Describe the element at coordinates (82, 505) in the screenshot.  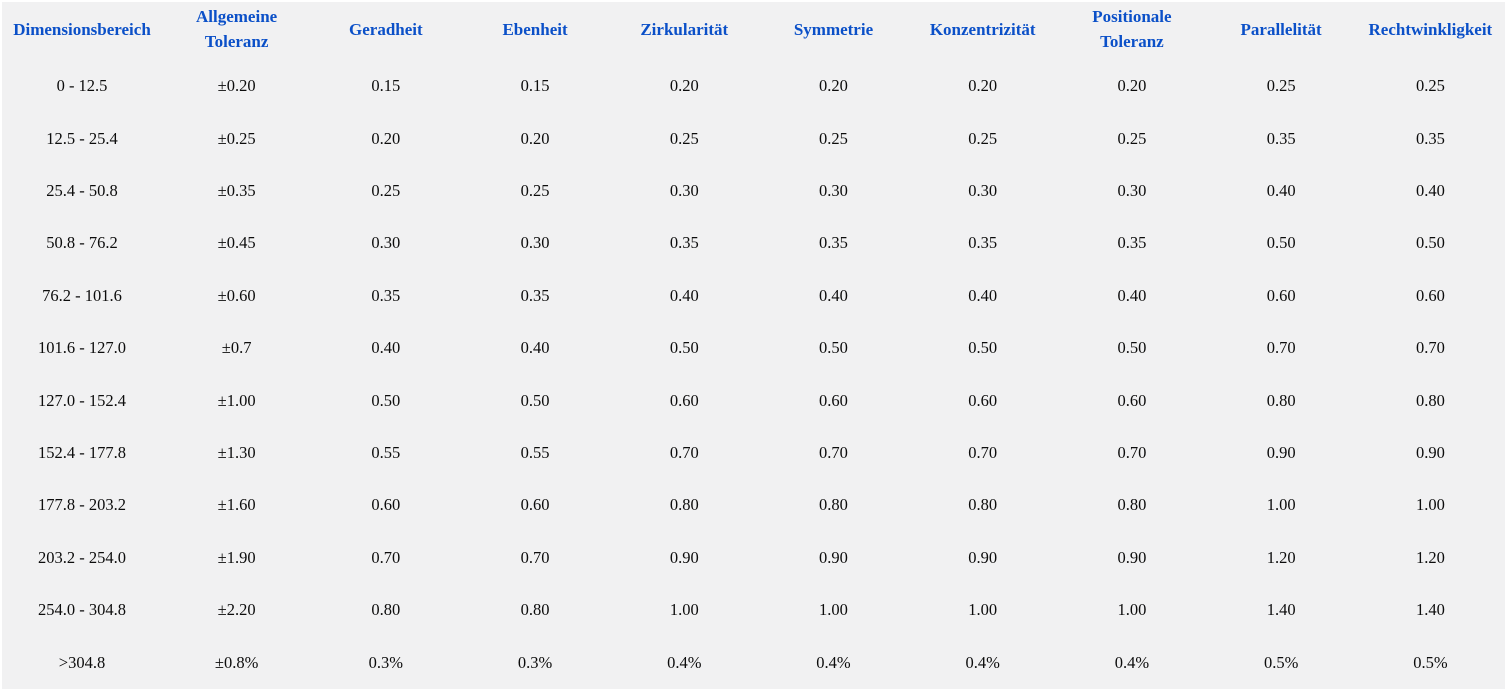
I see `dimension-range-cell: 177.8 - 203.2` at that location.